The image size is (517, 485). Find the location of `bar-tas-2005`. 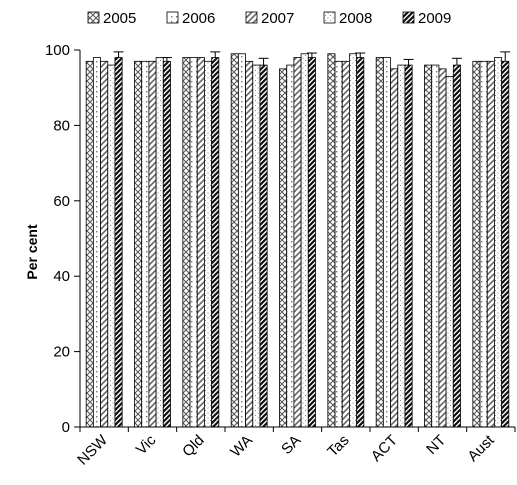

bar-tas-2005 is located at coordinates (331, 240).